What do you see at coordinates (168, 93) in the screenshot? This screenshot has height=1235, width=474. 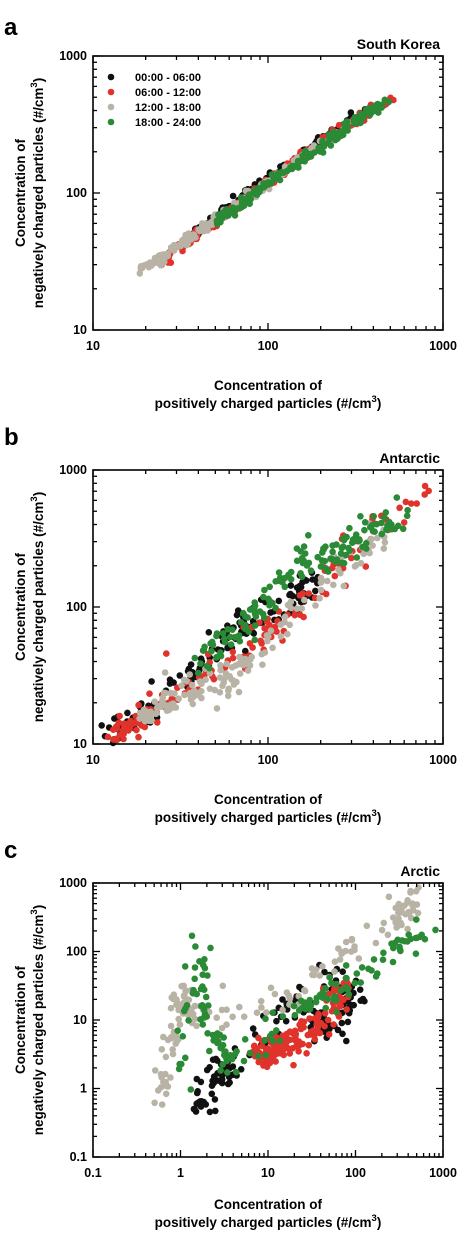 I see `legend-label: 06:00 - 12:00` at bounding box center [168, 93].